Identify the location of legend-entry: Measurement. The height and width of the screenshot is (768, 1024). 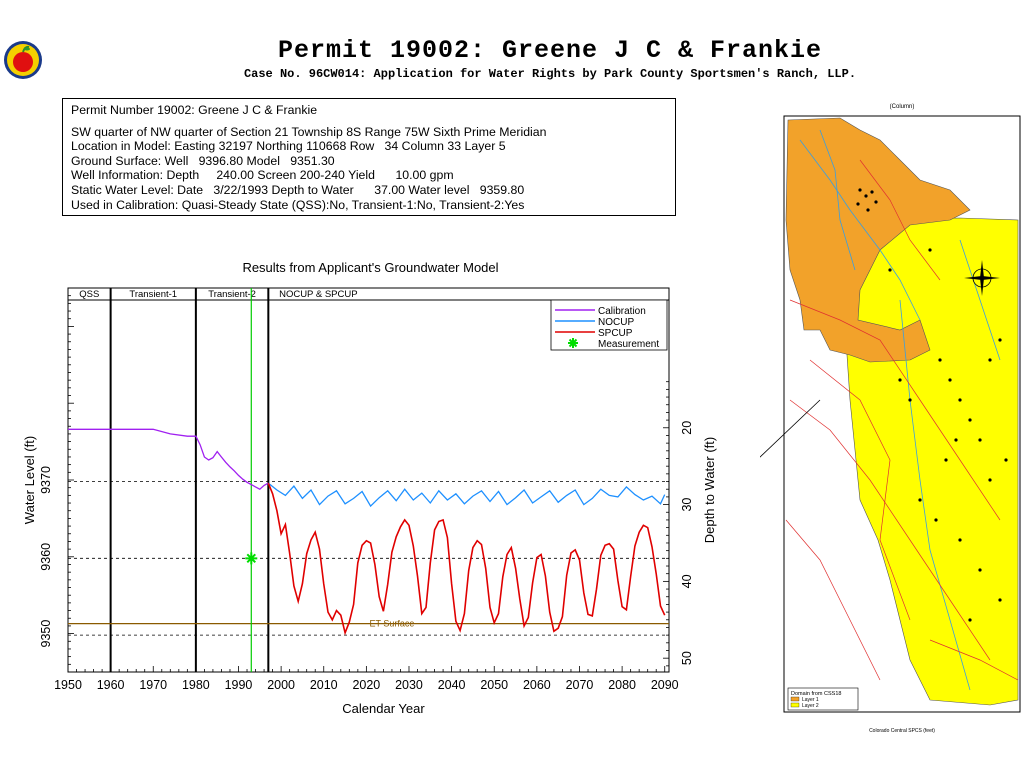
(628, 344).